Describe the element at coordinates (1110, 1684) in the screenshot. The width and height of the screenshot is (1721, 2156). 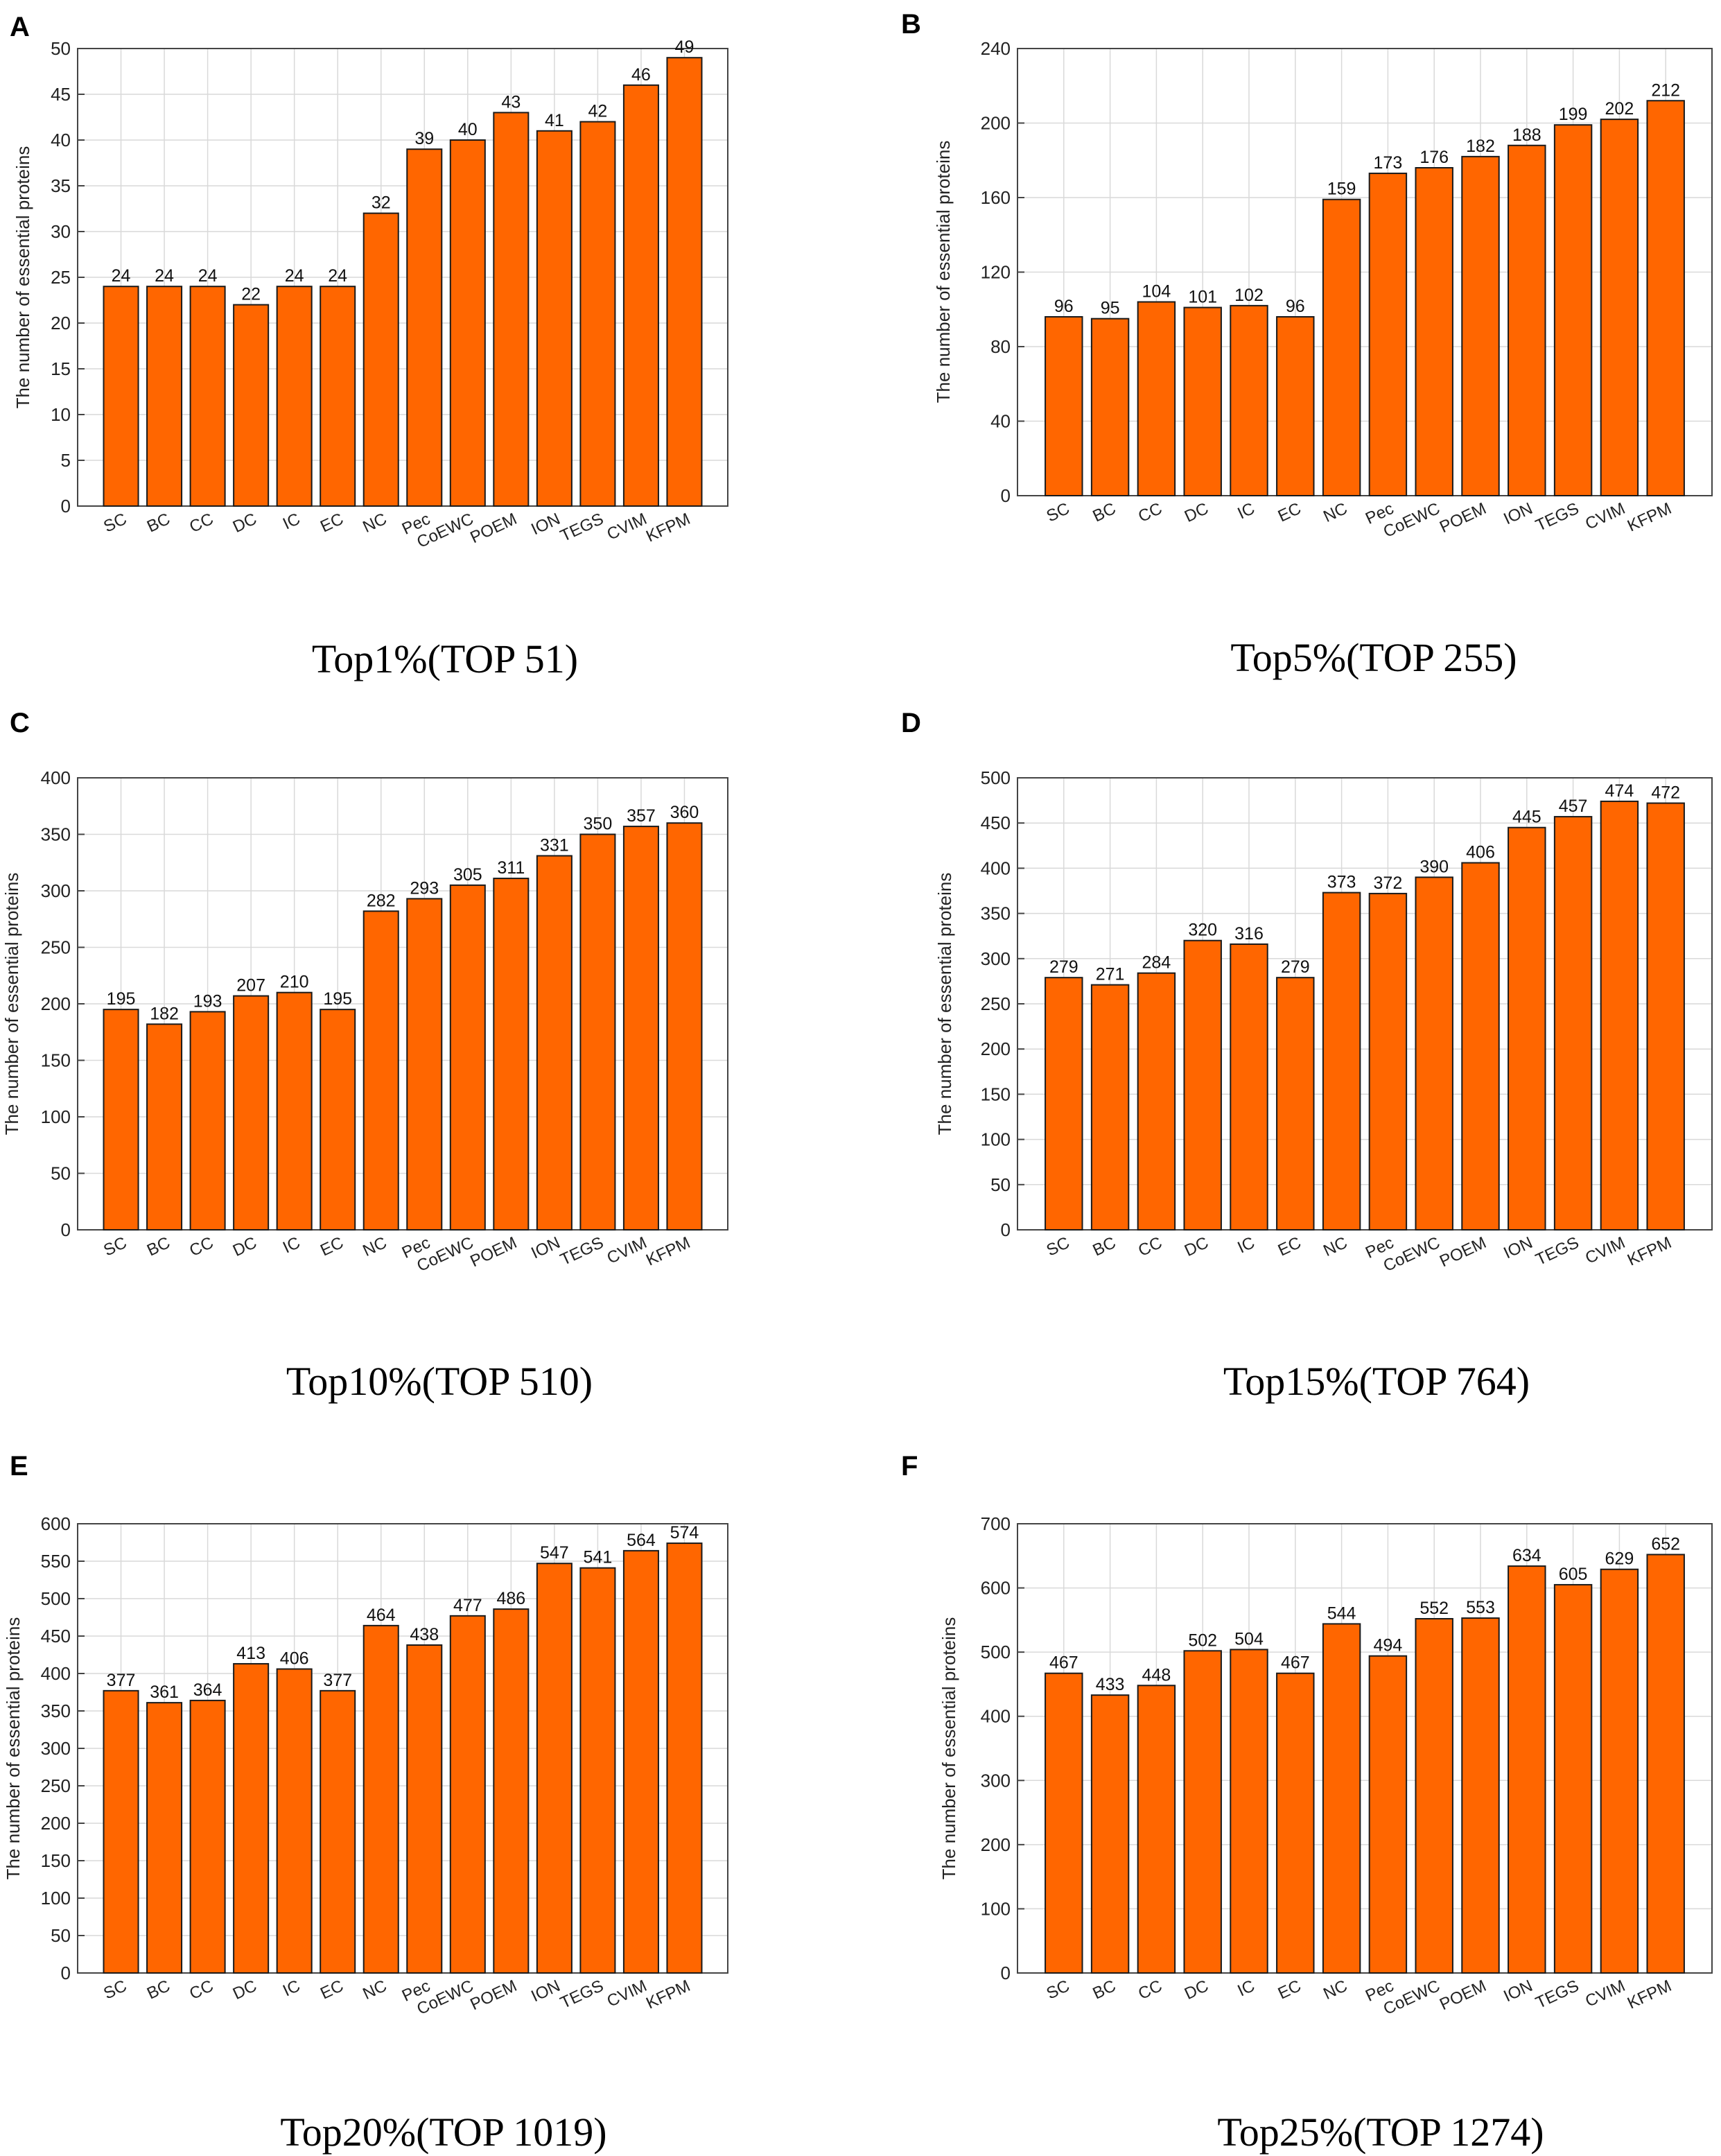
I see `data-label: 433` at that location.